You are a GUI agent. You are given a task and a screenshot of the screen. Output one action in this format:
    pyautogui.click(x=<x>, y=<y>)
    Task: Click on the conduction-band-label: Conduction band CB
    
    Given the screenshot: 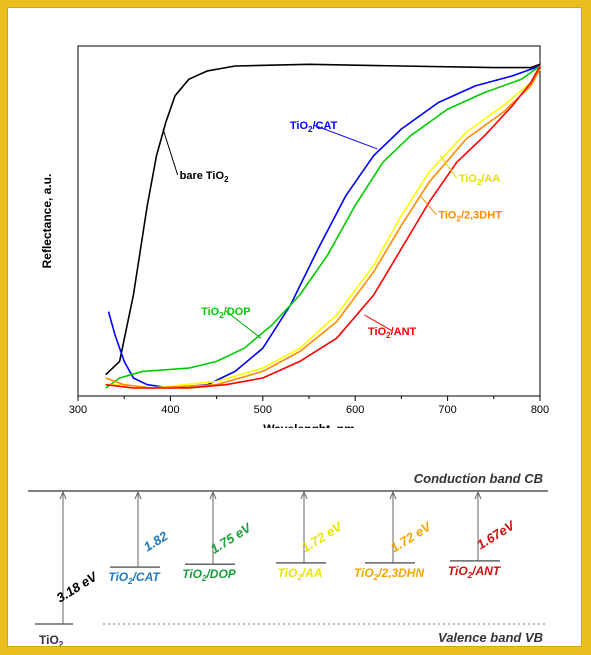 What is the action you would take?
    pyautogui.click(x=478, y=478)
    